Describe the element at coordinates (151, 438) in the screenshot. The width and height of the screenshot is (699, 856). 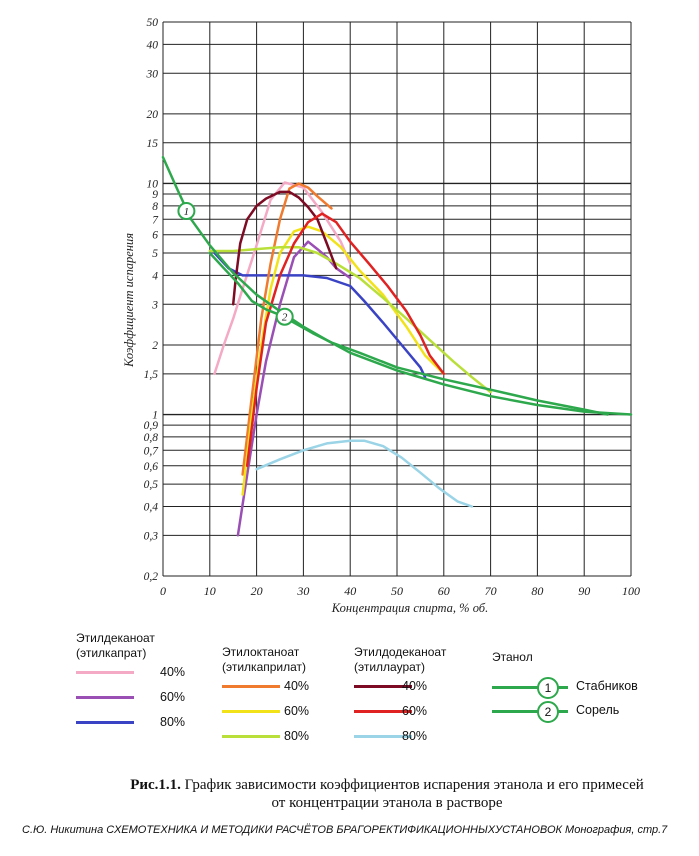
I see `y-tick-label: 0,8` at that location.